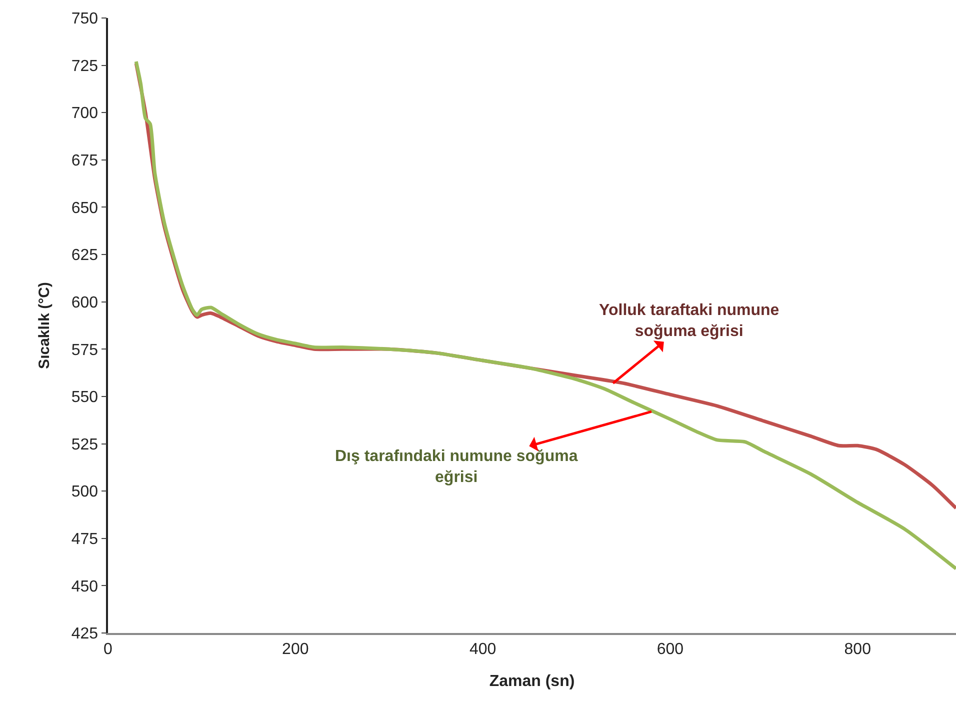 Image resolution: width=956 pixels, height=720 pixels. I want to click on x-tick-label: 600, so click(670, 649).